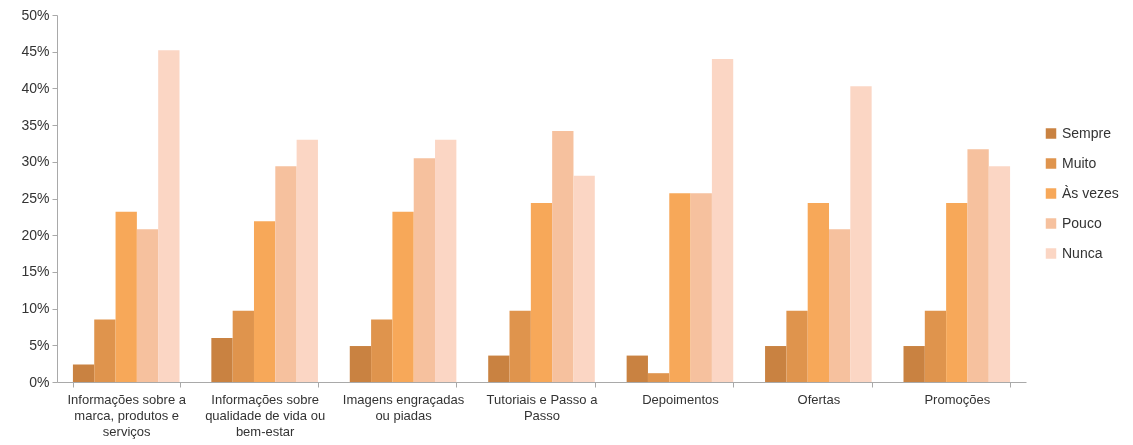 The image size is (1133, 445). Describe the element at coordinates (957, 399) in the screenshot. I see `x-tick-label: Promoções` at that location.